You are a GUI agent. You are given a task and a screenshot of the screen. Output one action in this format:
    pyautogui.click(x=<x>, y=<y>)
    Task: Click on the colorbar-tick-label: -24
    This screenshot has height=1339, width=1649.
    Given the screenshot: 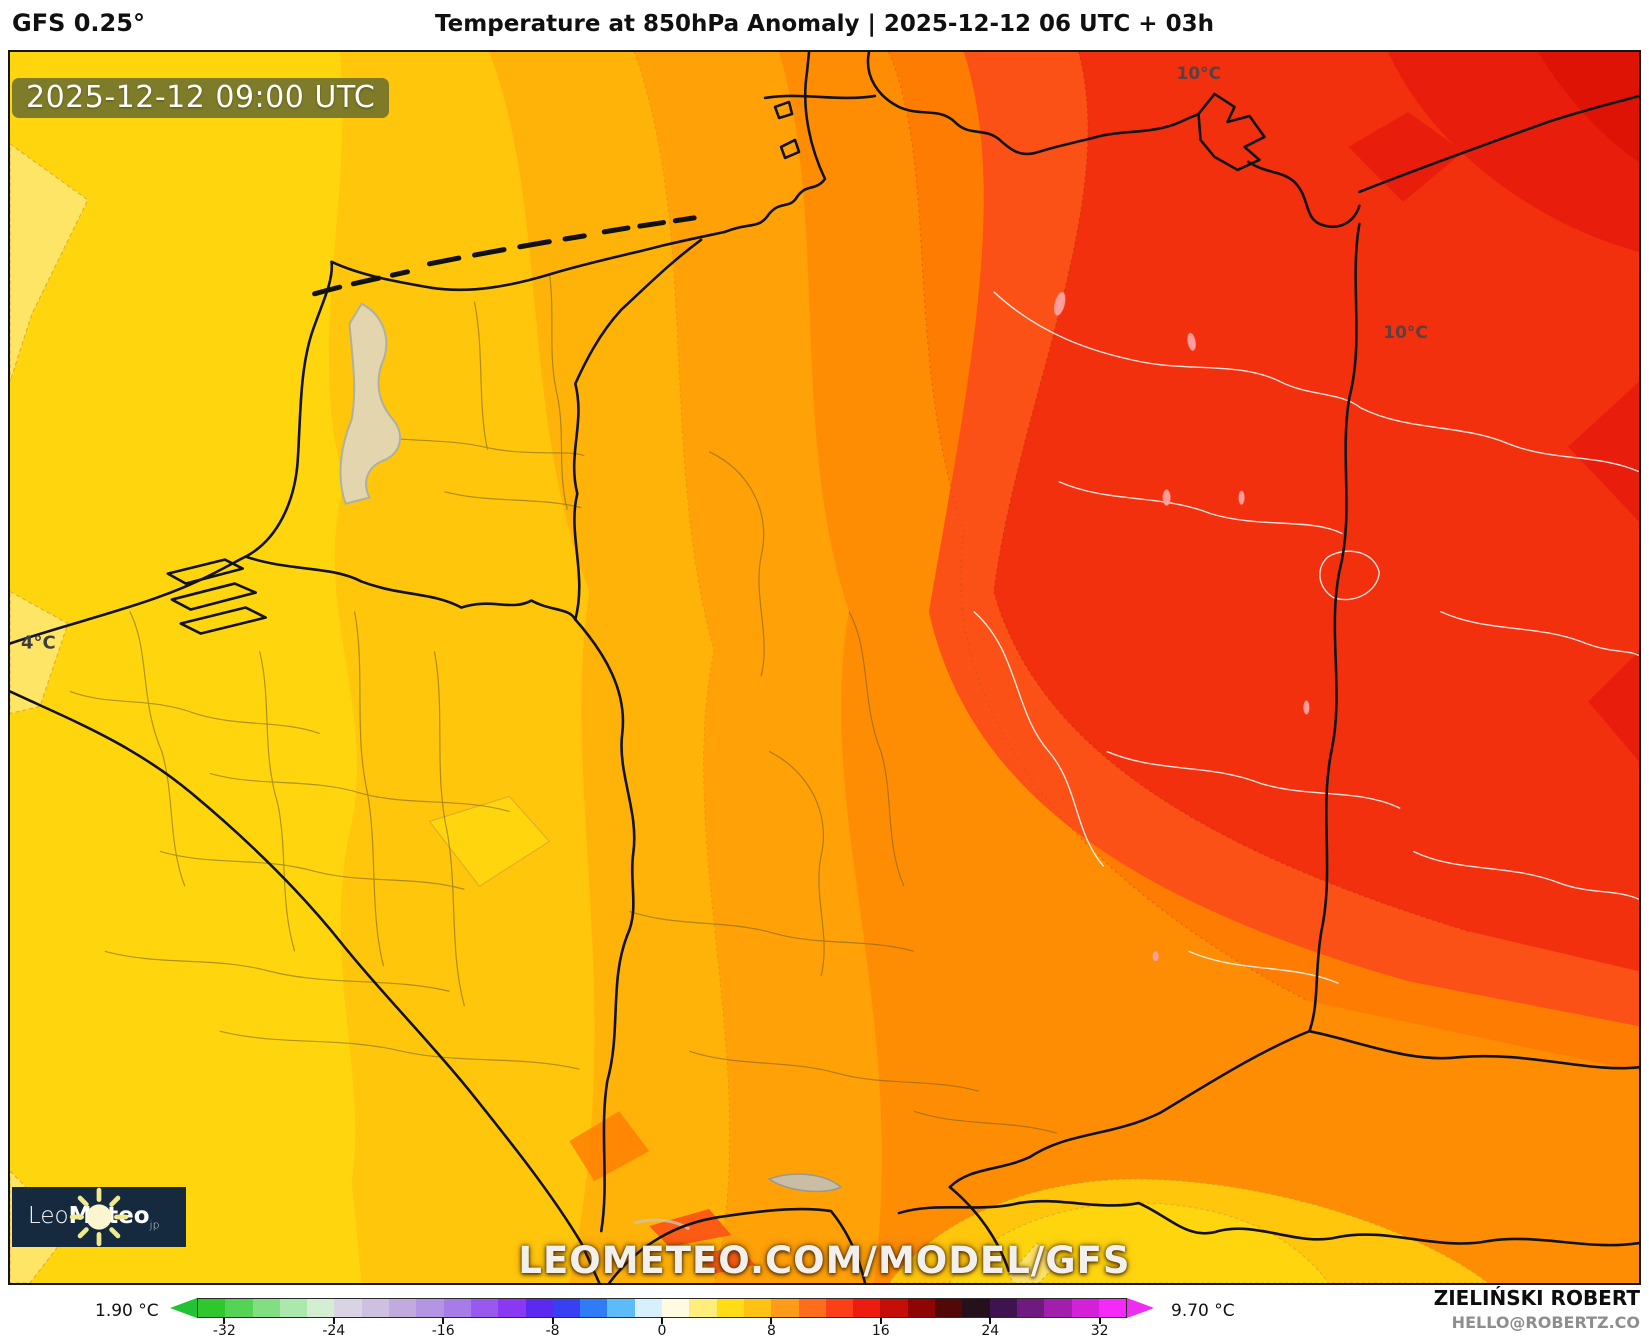 What is the action you would take?
    pyautogui.click(x=334, y=1331)
    